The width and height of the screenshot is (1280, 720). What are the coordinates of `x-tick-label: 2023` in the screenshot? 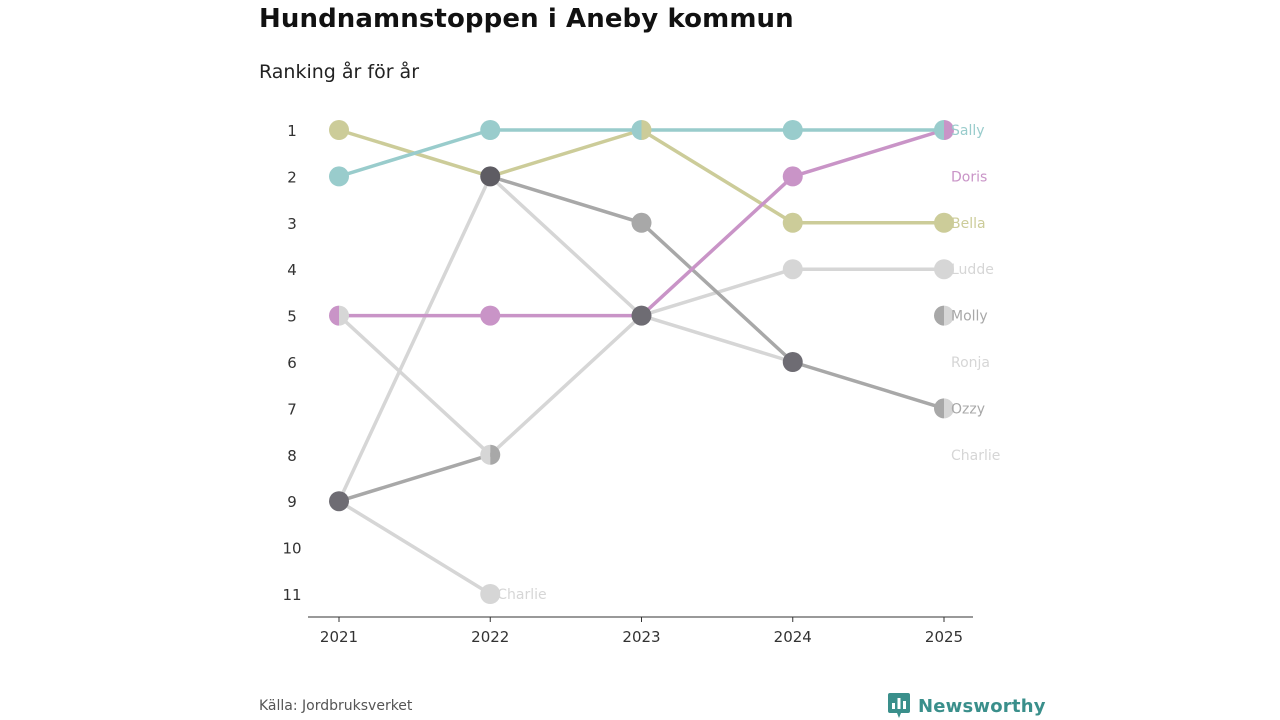 It's located at (641, 637).